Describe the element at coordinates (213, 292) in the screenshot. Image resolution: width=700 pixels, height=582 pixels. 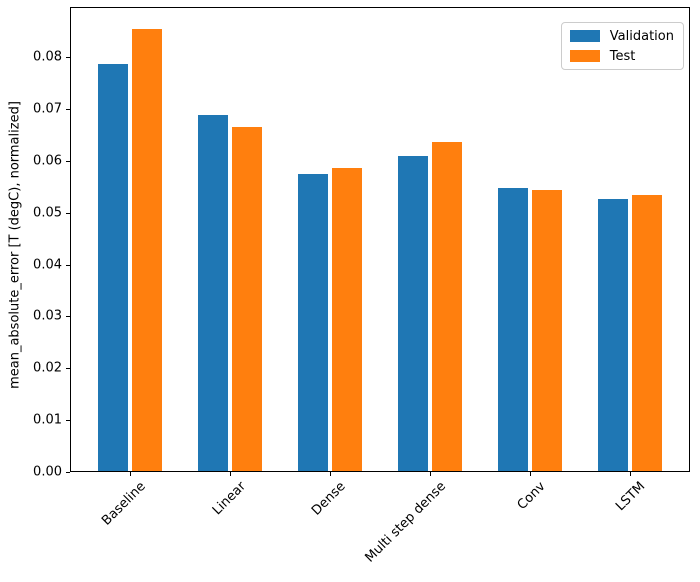
I see `bar-validation-linear` at that location.